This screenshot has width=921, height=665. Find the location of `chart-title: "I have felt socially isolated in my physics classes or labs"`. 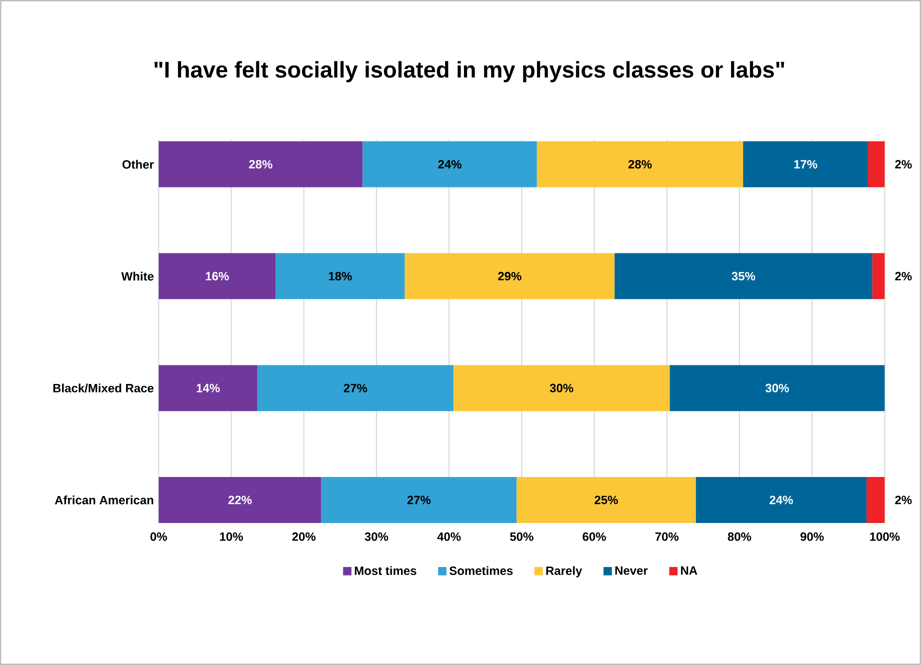

chart-title: "I have felt socially isolated in my physics classes or labs" is located at coordinates (469, 71).